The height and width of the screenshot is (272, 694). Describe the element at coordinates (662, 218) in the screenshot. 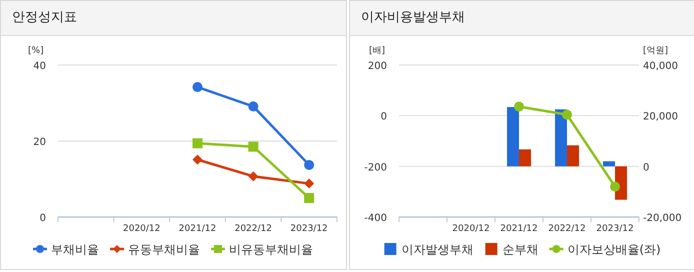

I see `y2-tick-label: -20,000` at that location.